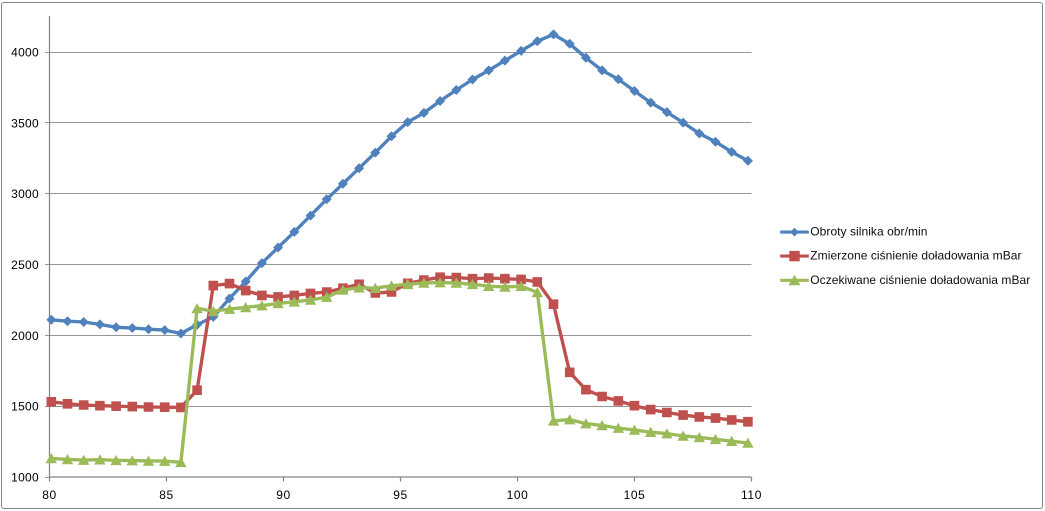  What do you see at coordinates (400, 495) in the screenshot?
I see `svg-text: 95` at bounding box center [400, 495].